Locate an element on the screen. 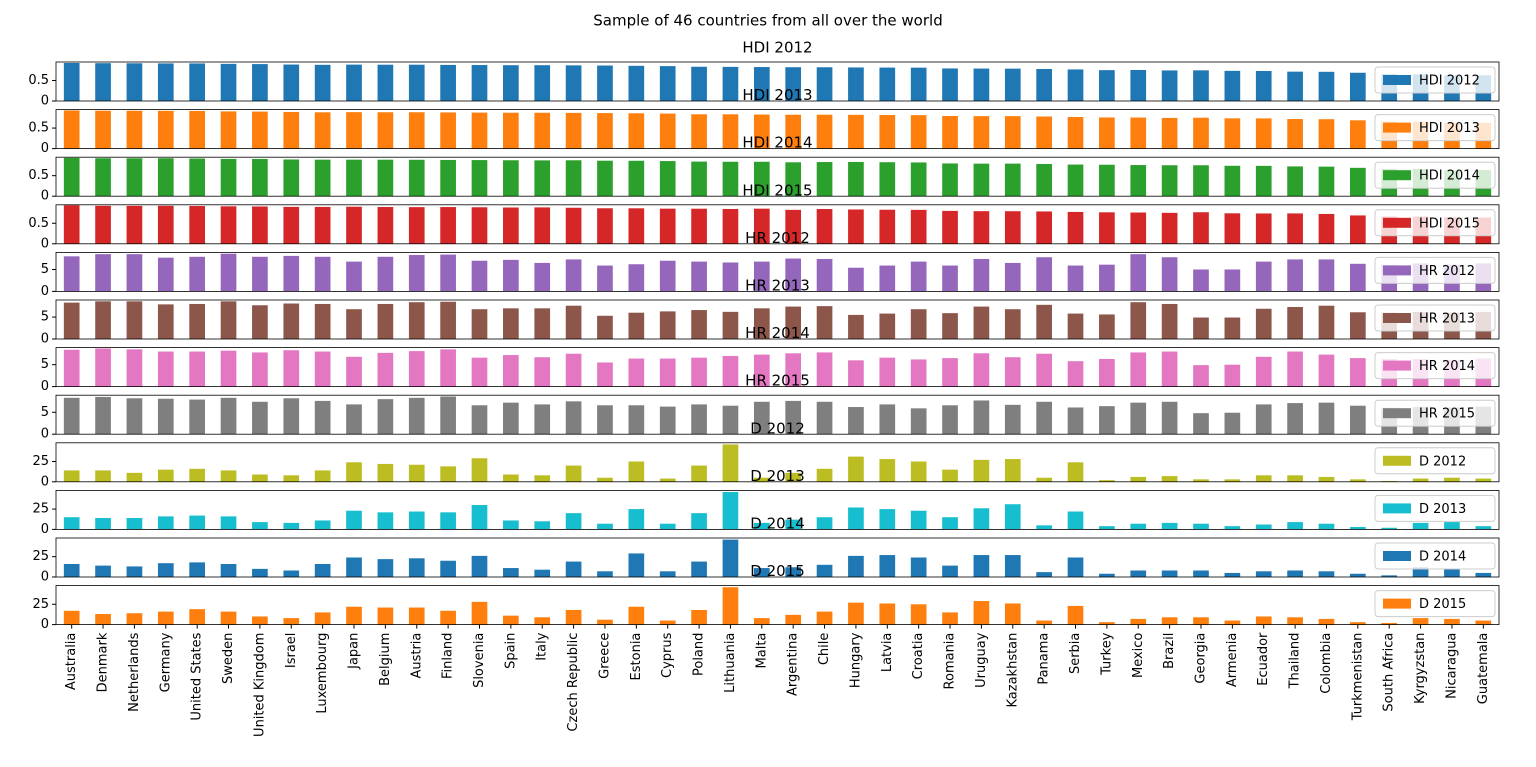  chart-title: HR 2012 is located at coordinates (777, 238).